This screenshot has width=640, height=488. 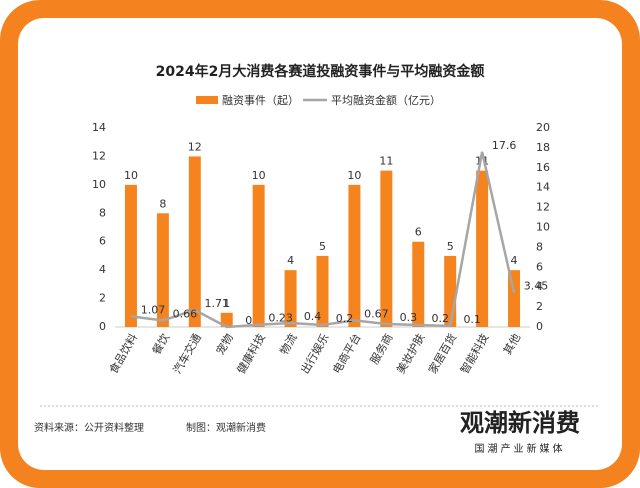 What do you see at coordinates (539, 246) in the screenshot?
I see `y2-tick-label: 8` at bounding box center [539, 246].